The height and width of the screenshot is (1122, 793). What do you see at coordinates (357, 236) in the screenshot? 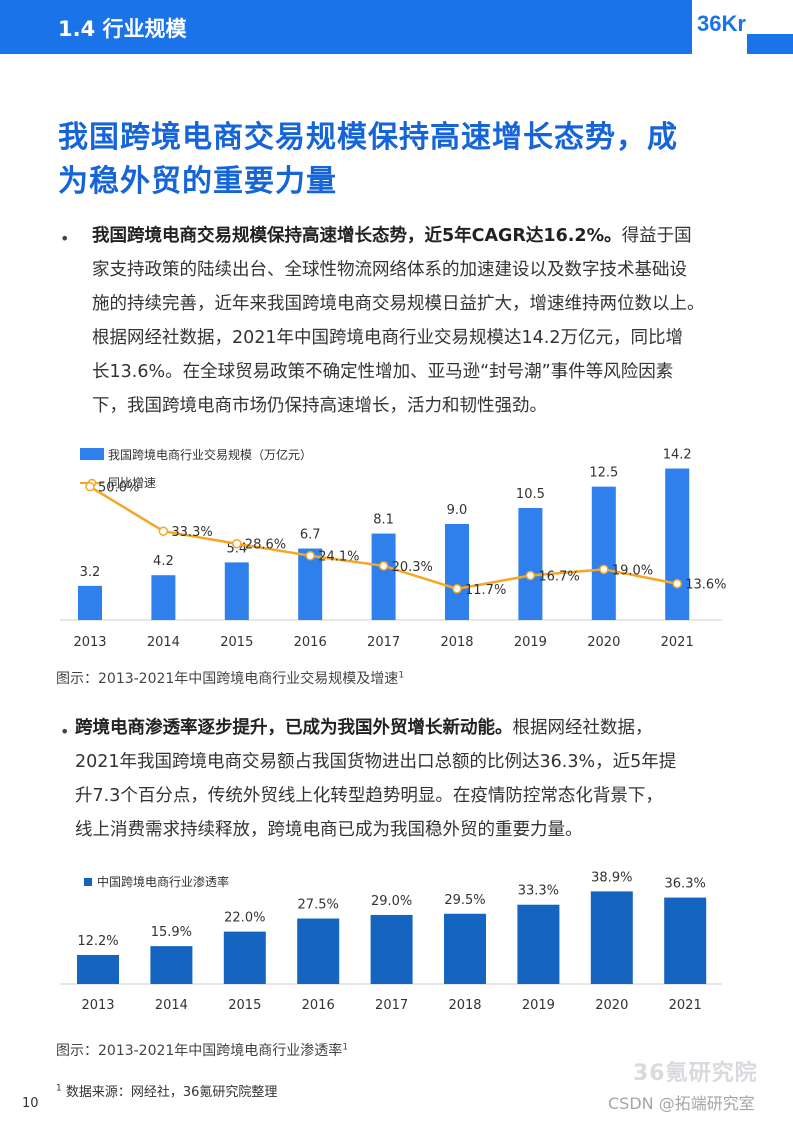
I see `paragraph-lead: 我国跨境电商交易规模保持高速增长态势，近5年CAGR达16.2%。` at bounding box center [357, 236].